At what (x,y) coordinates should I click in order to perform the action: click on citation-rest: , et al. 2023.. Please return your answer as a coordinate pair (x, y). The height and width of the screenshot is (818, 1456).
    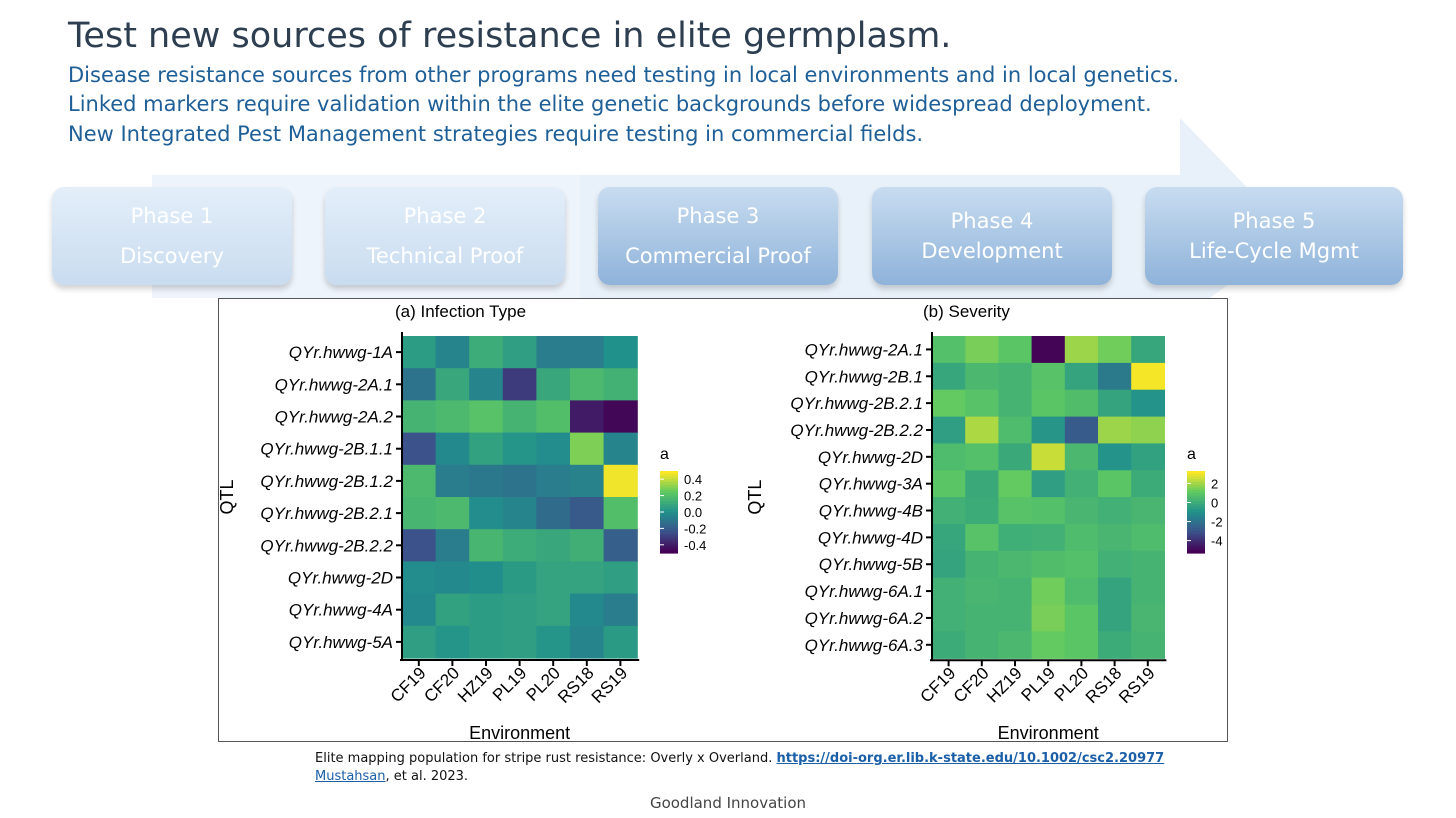
    Looking at the image, I should click on (427, 776).